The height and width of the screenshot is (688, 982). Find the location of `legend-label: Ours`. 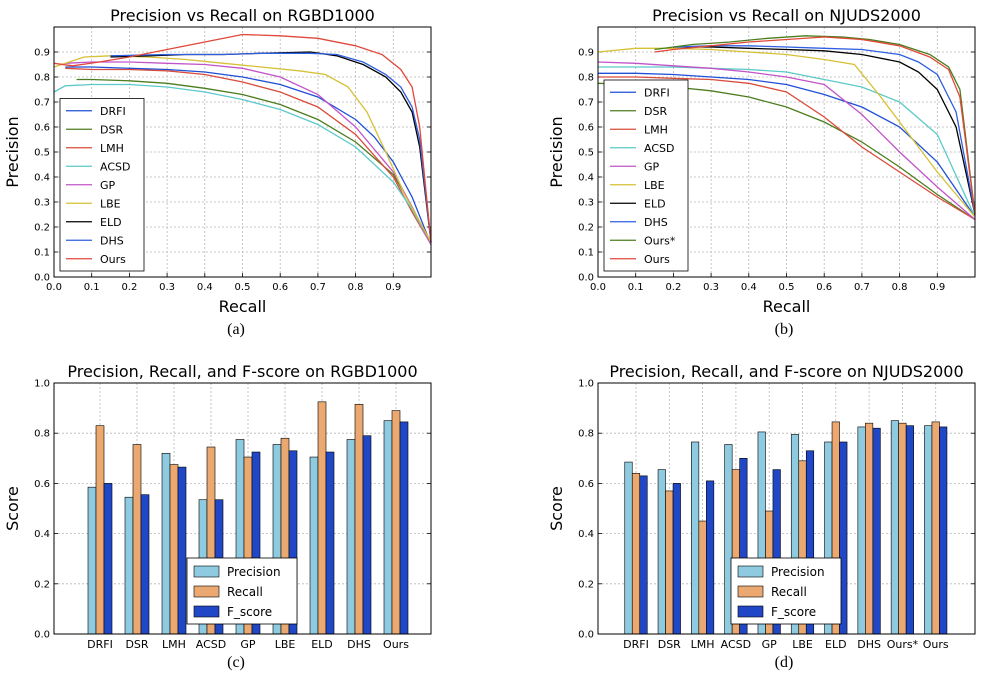

legend-label: Ours is located at coordinates (113, 259).